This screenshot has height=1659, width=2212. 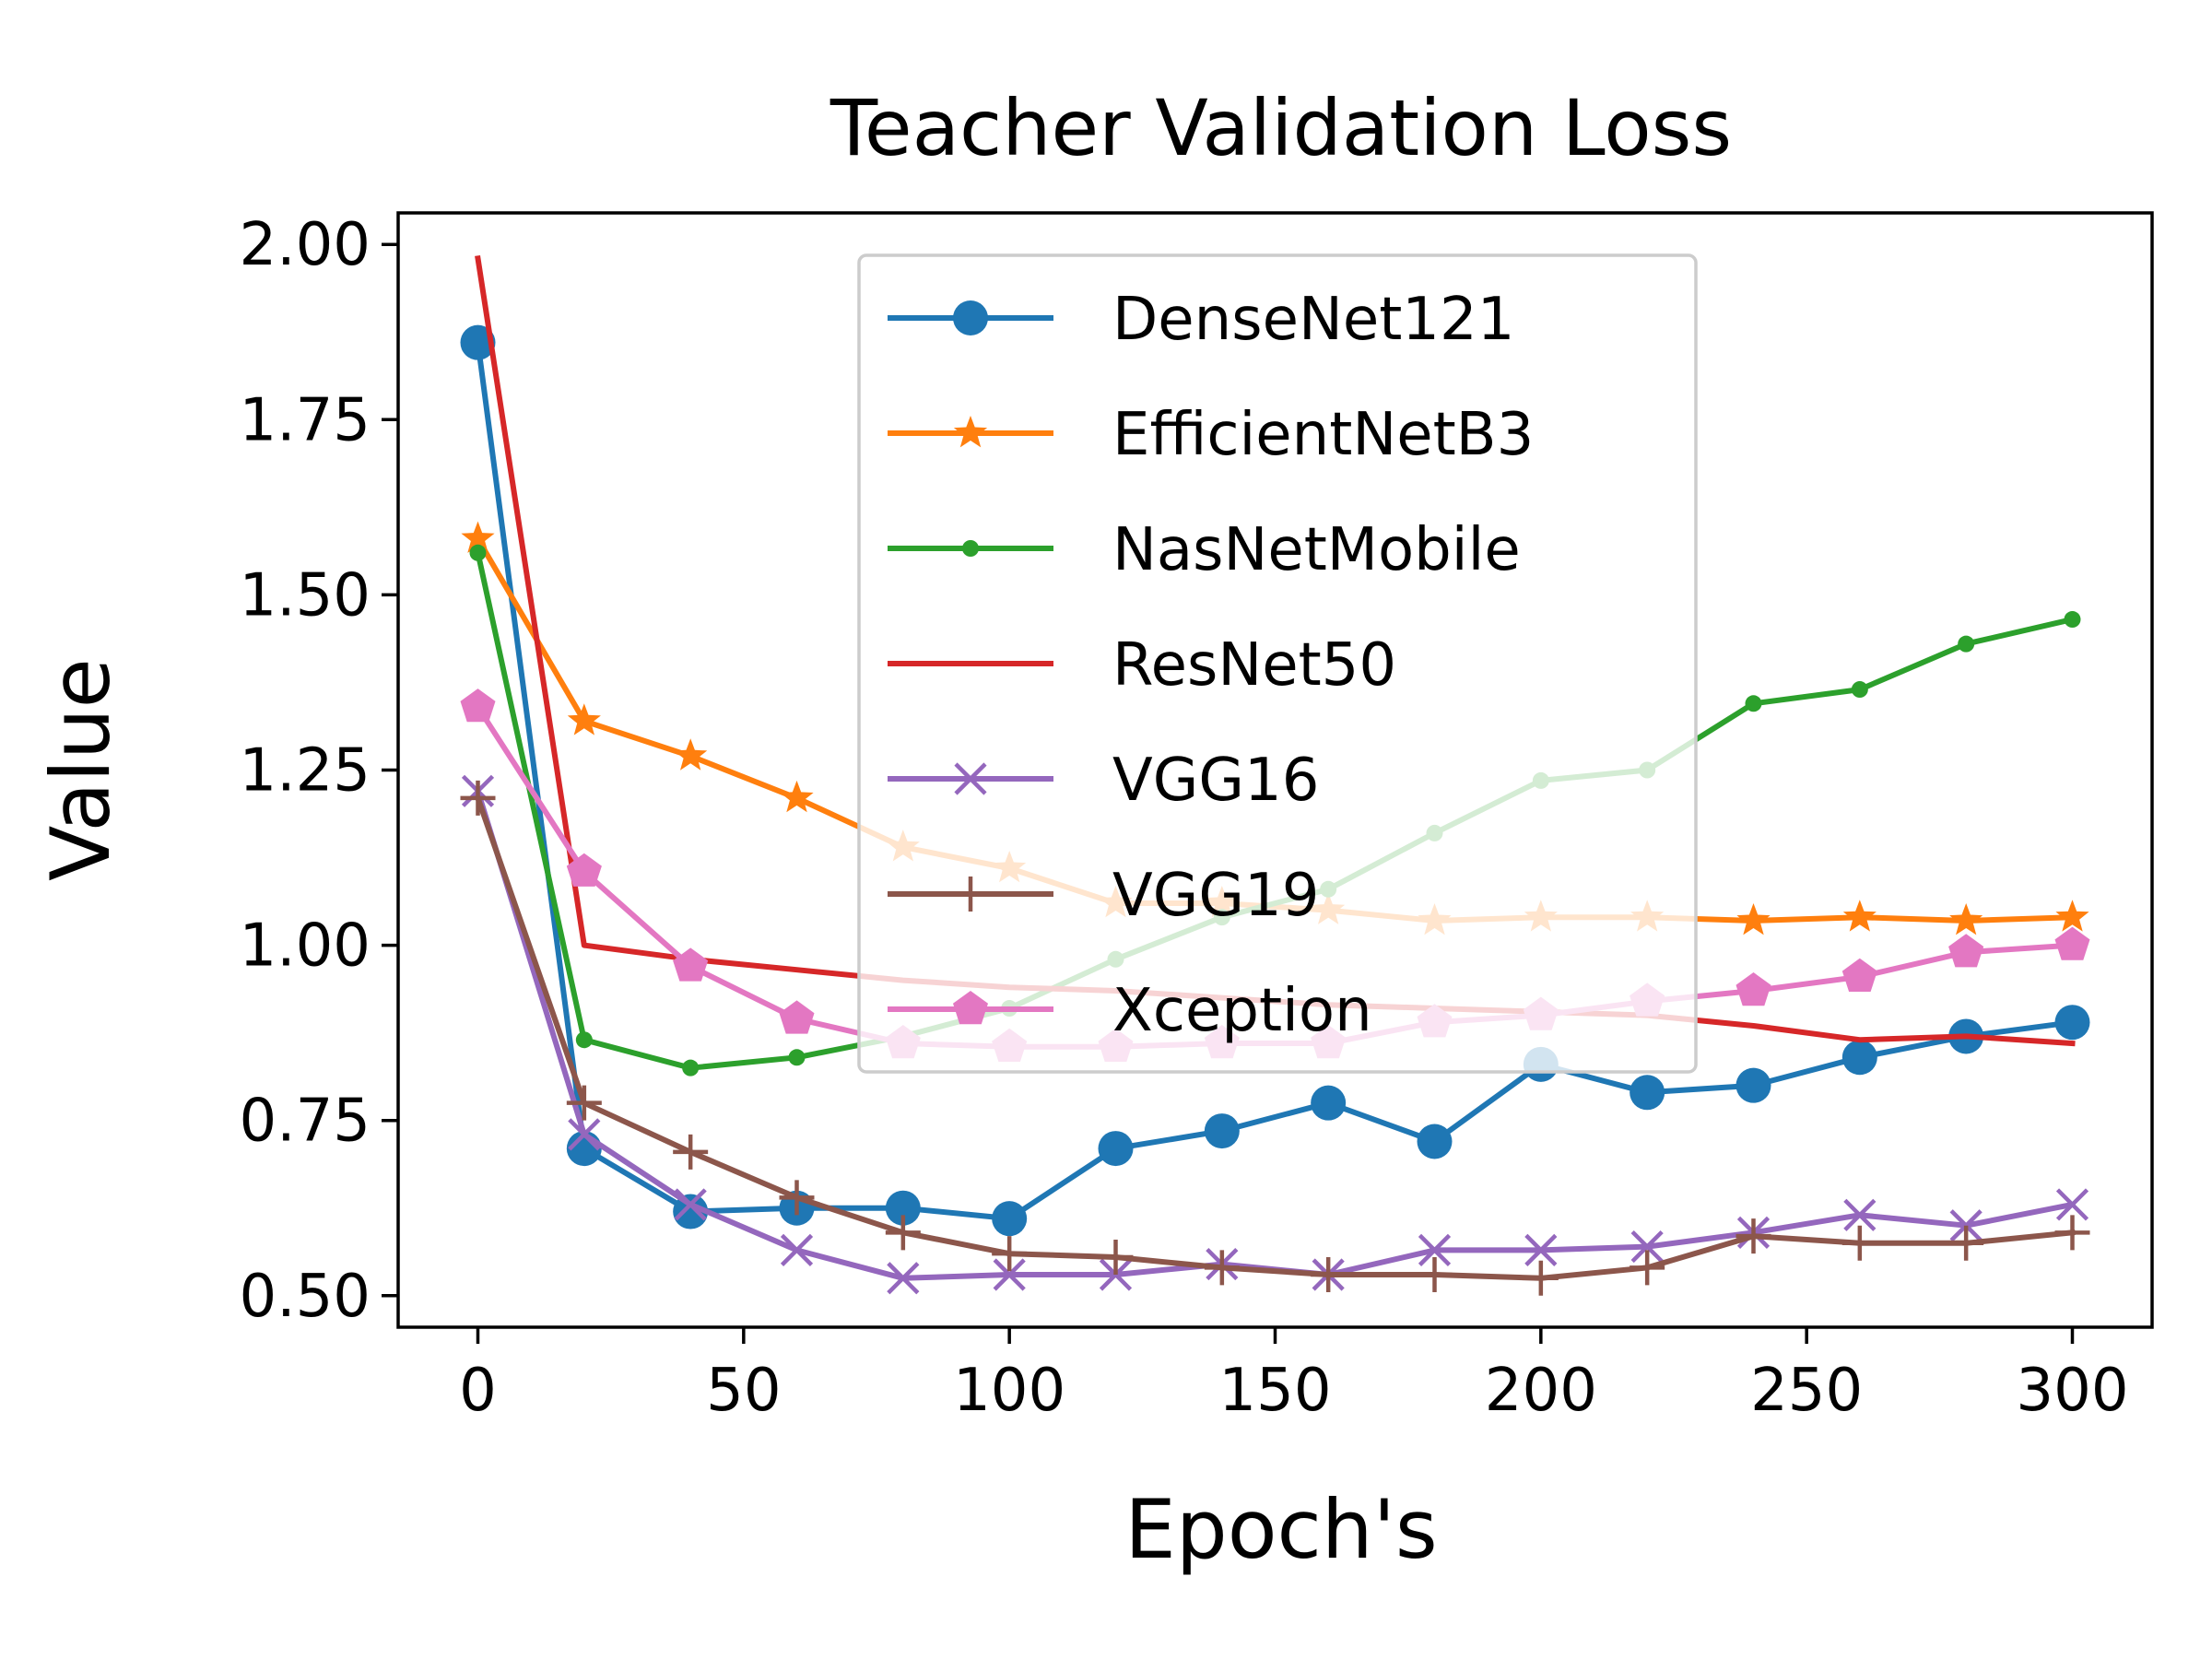 I want to click on legend-label: DenseNet121, so click(x=1313, y=320).